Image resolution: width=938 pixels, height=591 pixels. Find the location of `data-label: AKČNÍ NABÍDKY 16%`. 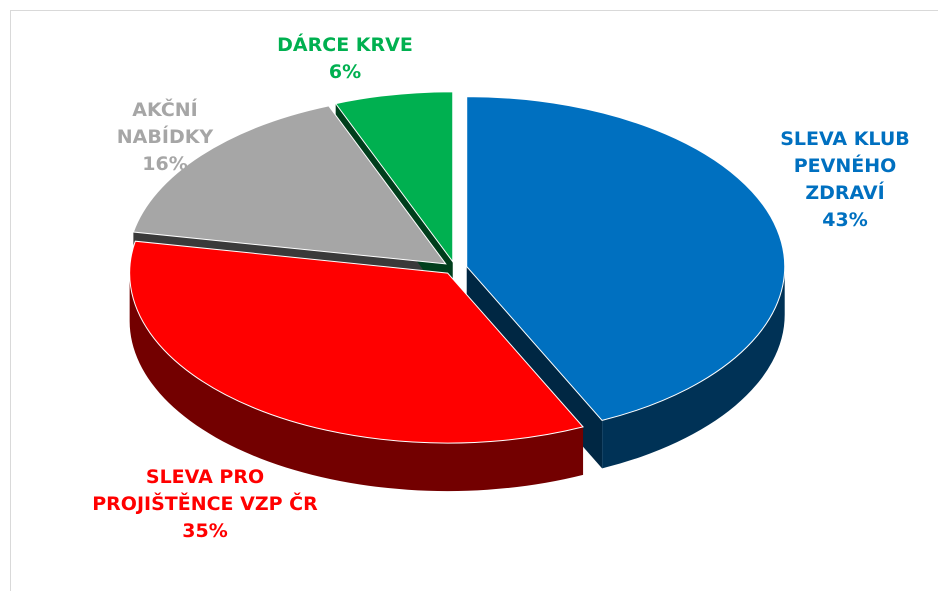

data-label: AKČNÍ NABÍDKY 16% is located at coordinates (165, 137).